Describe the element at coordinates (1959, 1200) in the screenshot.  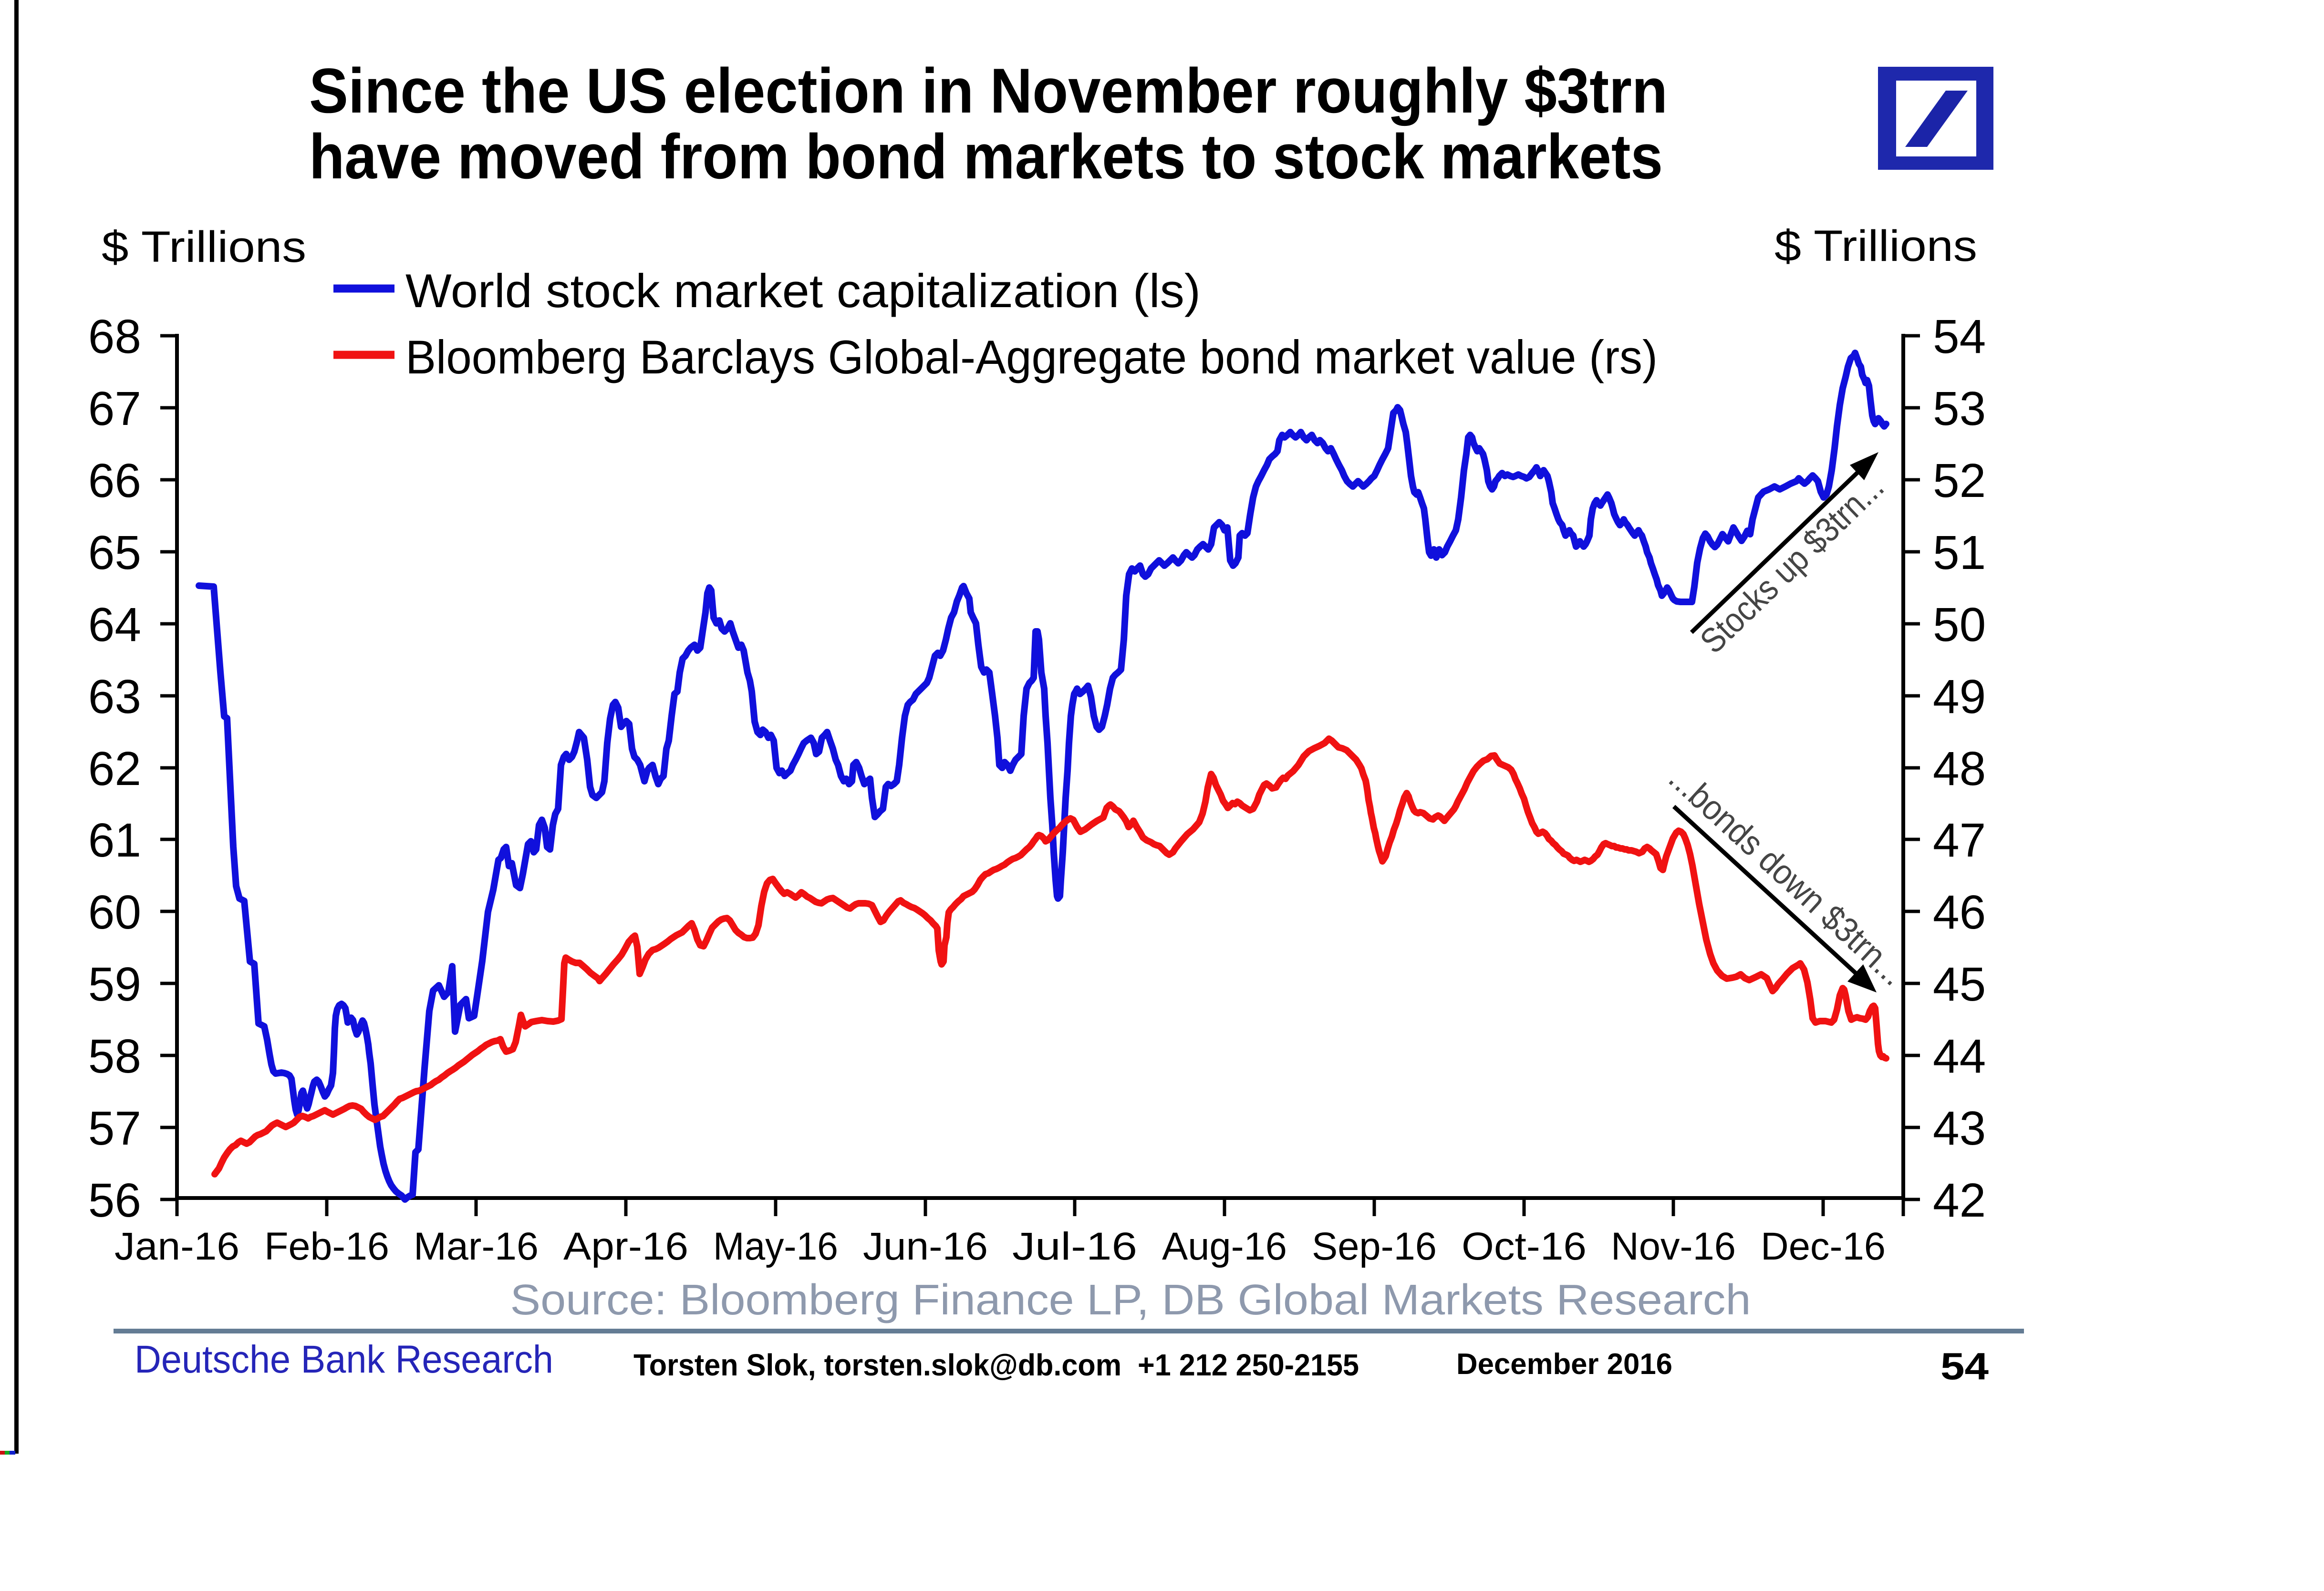
I see `svg-text: 42` at that location.